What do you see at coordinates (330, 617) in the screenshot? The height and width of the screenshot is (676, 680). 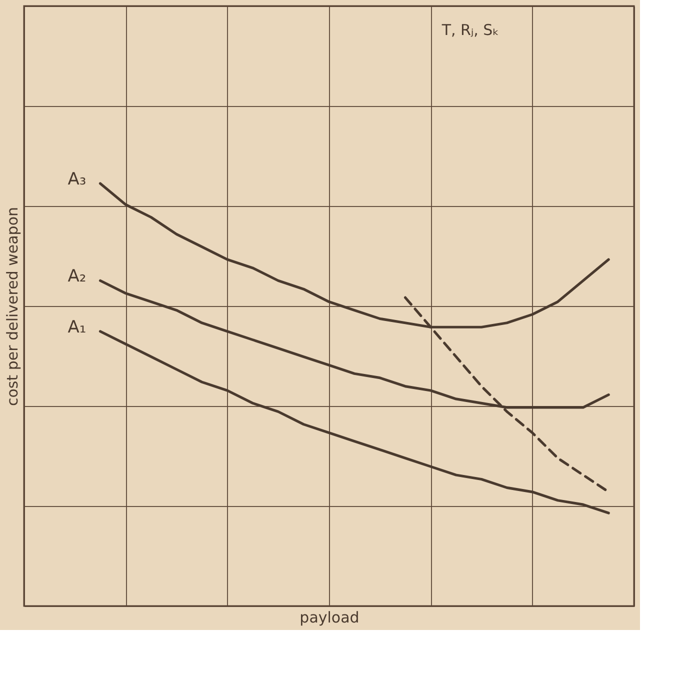 I see `x-axis-title: payload` at bounding box center [330, 617].